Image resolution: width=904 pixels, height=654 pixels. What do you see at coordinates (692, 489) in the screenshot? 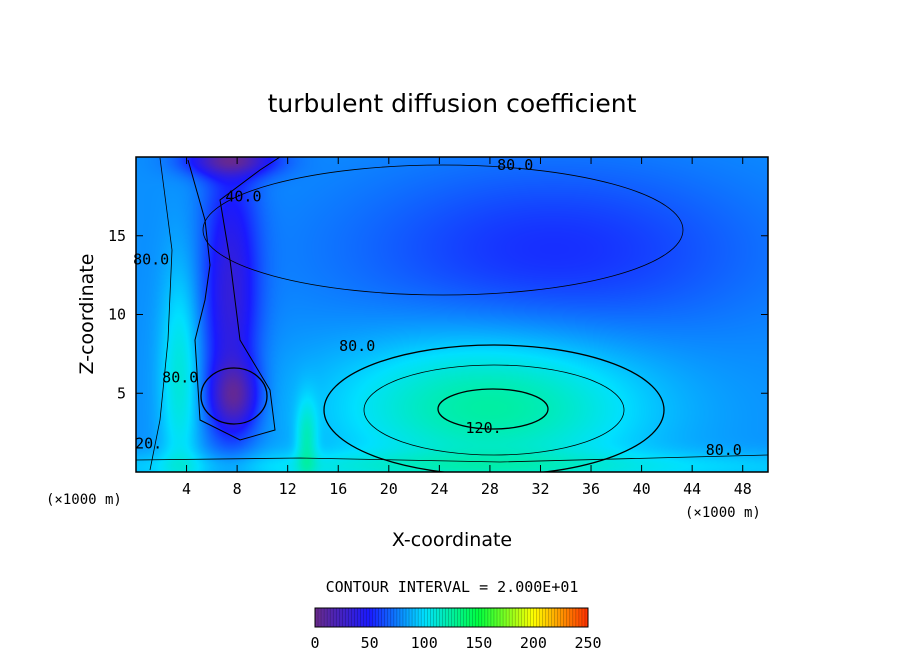
I see `x-tick-label: 44` at bounding box center [692, 489].